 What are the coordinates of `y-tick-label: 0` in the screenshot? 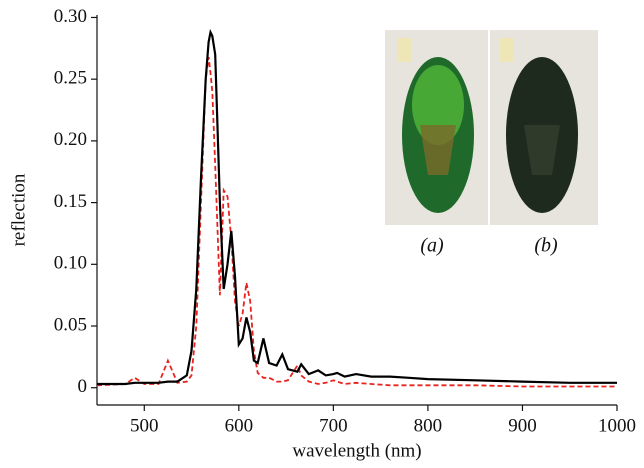 It's located at (83, 386).